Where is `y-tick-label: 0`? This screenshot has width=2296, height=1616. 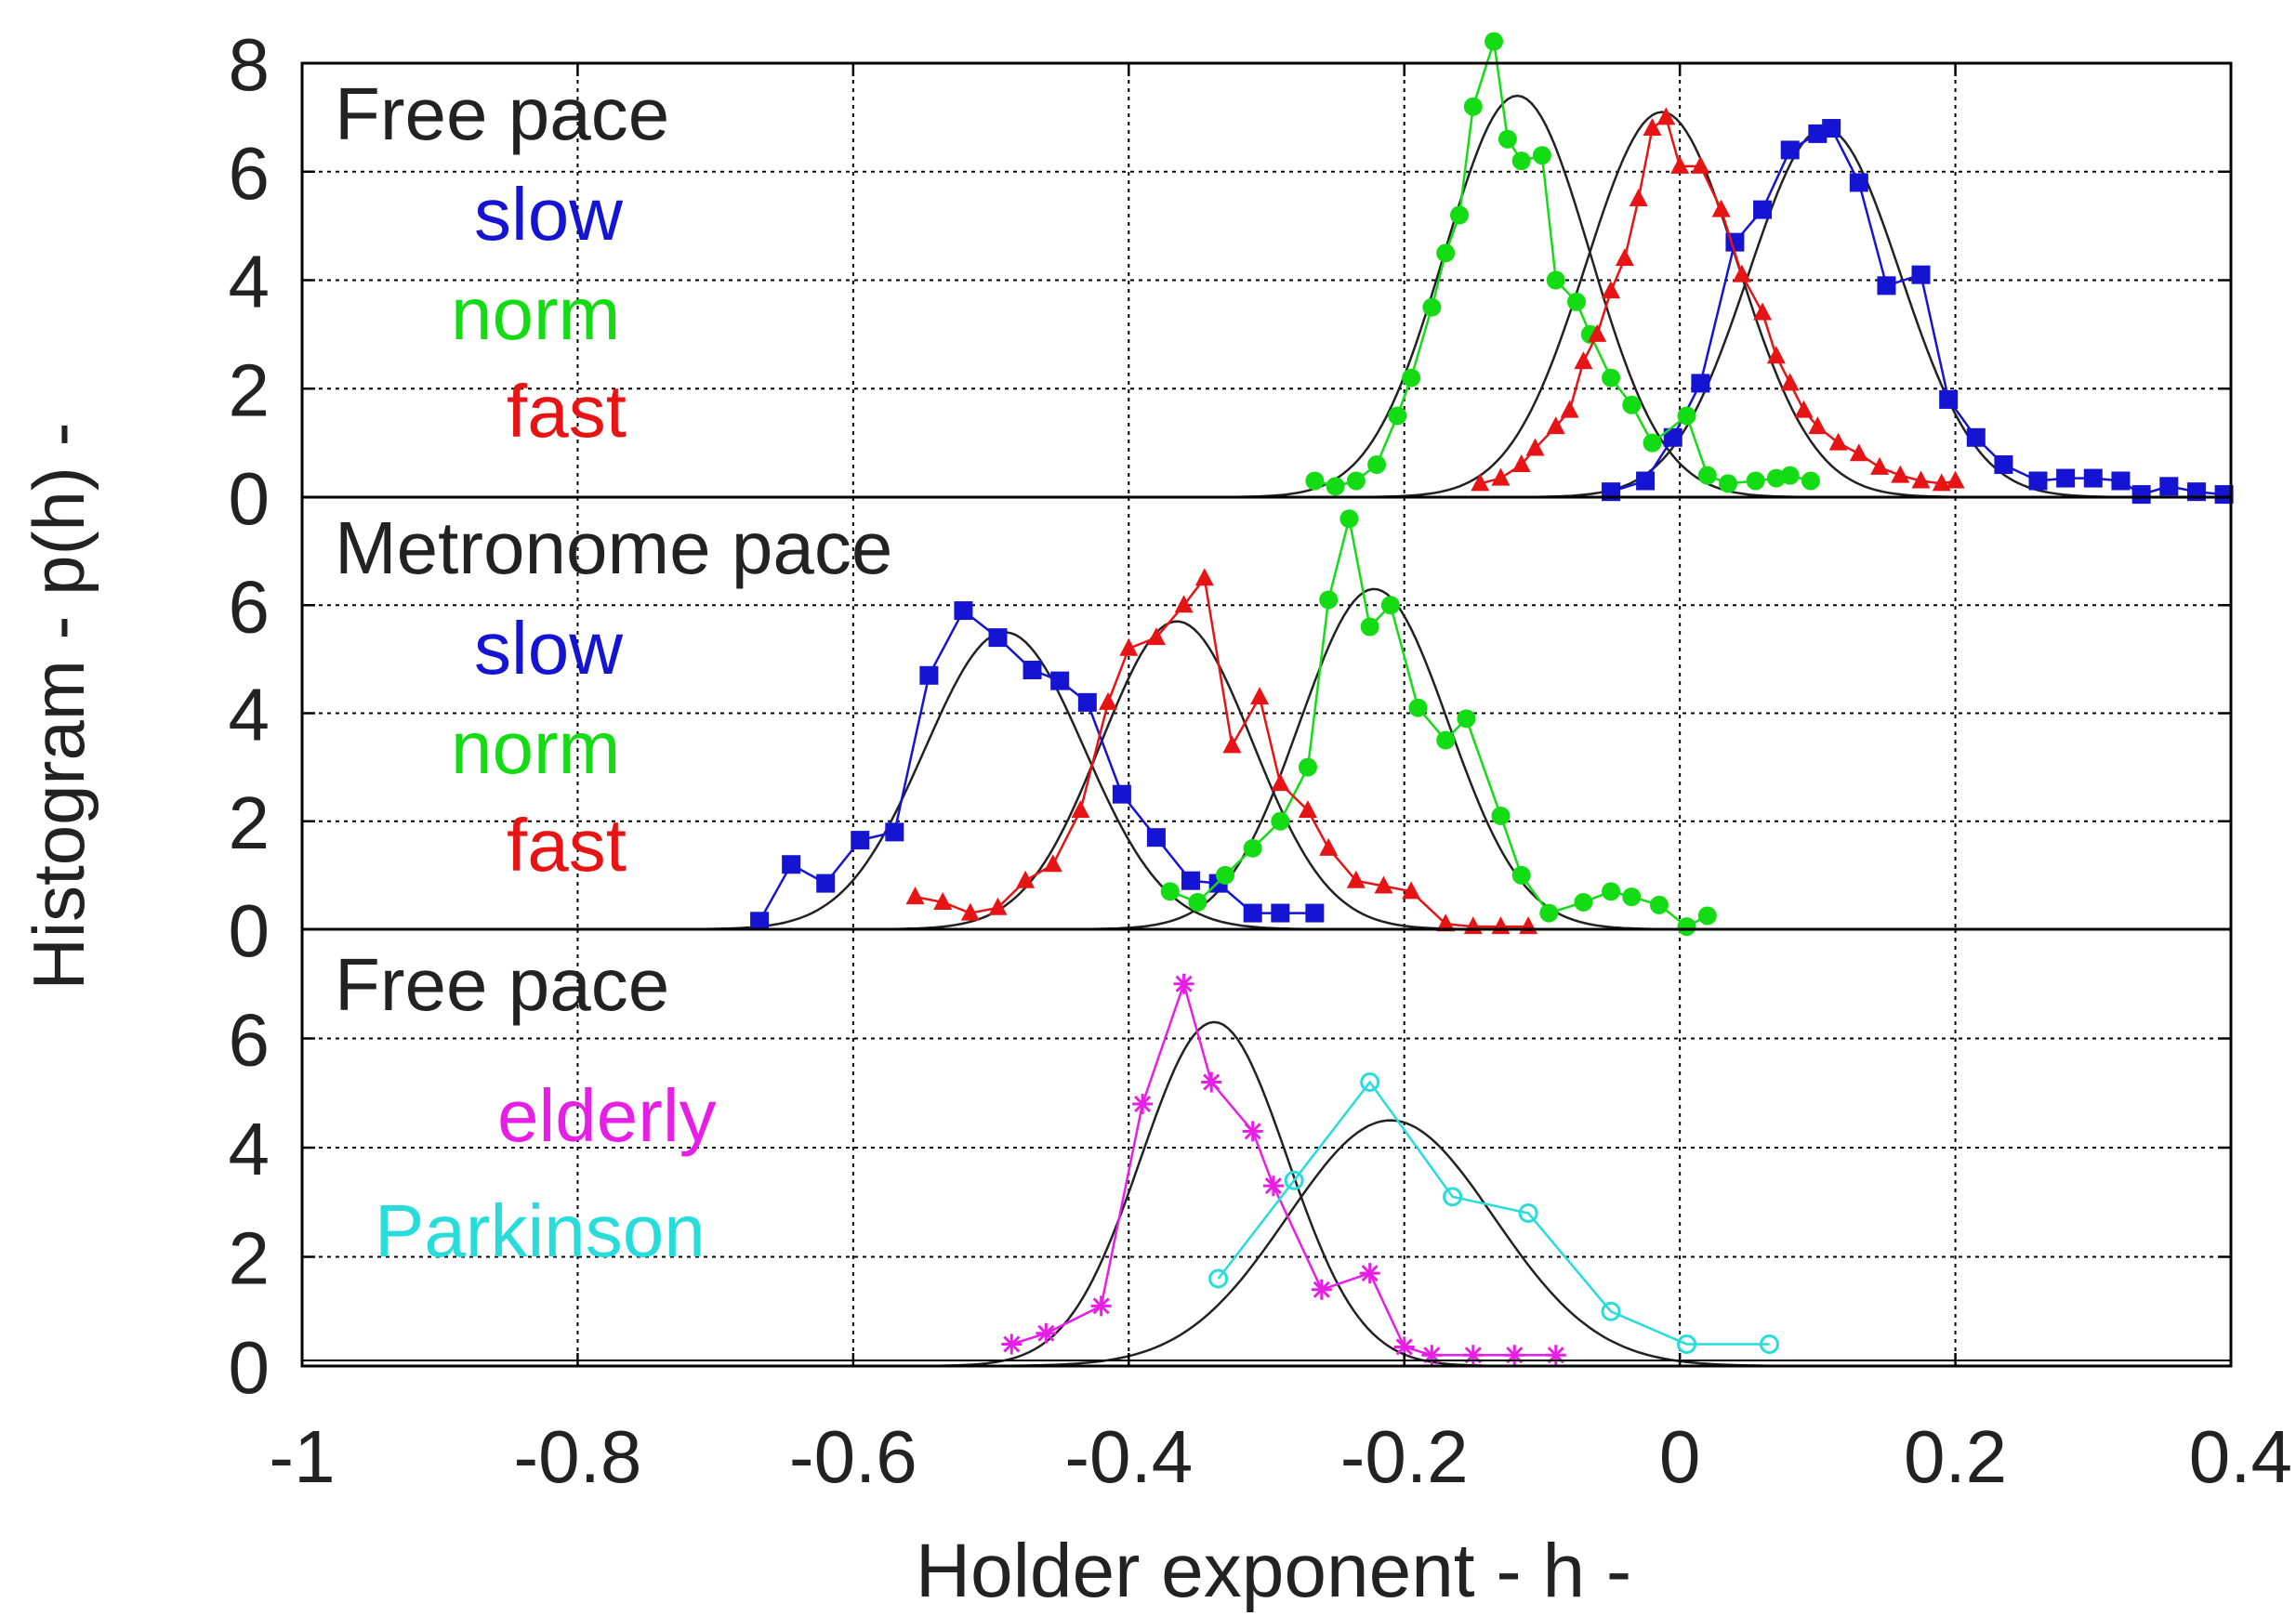 y-tick-label: 0 is located at coordinates (250, 1367).